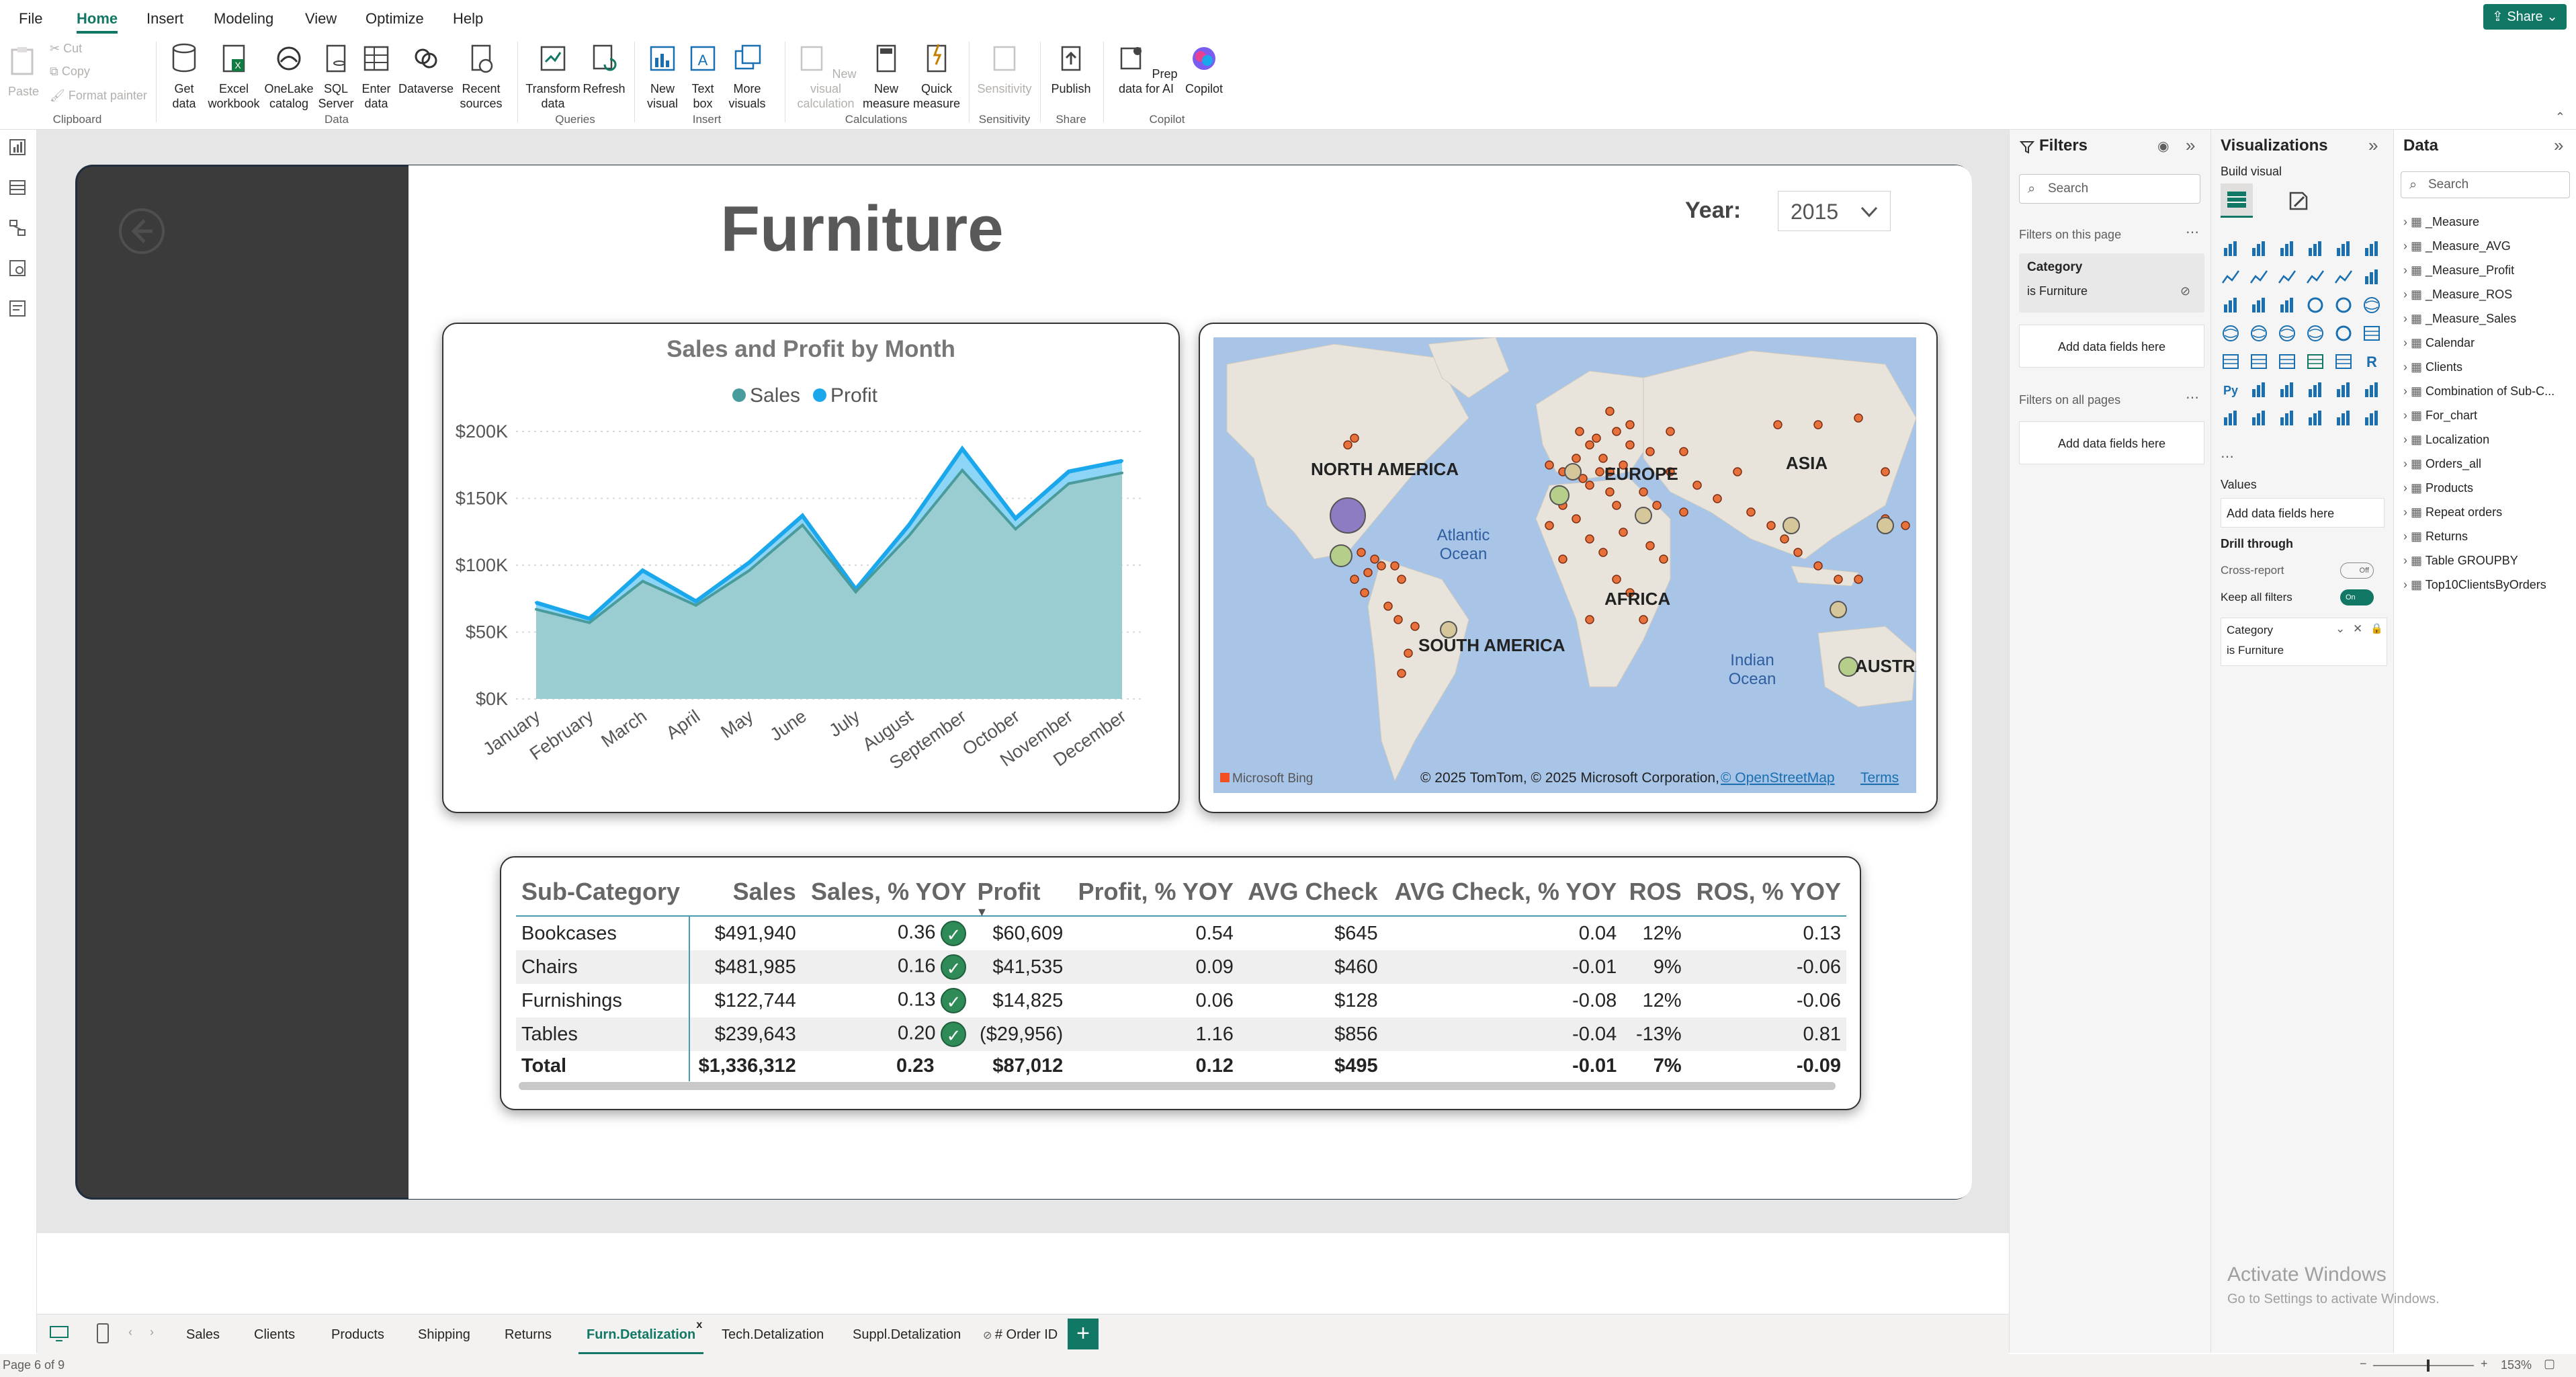 The height and width of the screenshot is (1377, 2576). What do you see at coordinates (275, 1334) in the screenshot?
I see `tab-clients: Clients` at bounding box center [275, 1334].